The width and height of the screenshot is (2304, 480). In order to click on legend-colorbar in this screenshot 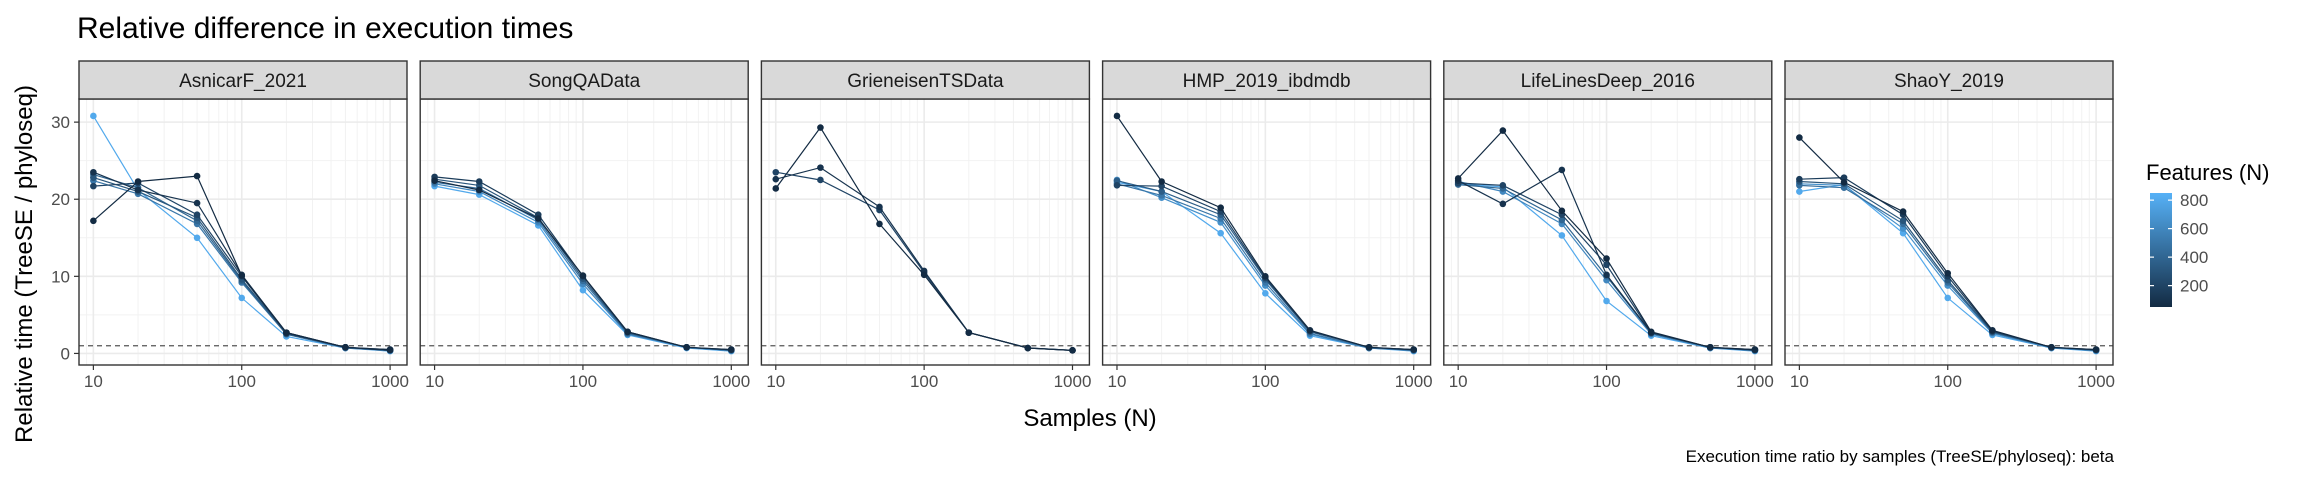, I will do `click(2161, 250)`.